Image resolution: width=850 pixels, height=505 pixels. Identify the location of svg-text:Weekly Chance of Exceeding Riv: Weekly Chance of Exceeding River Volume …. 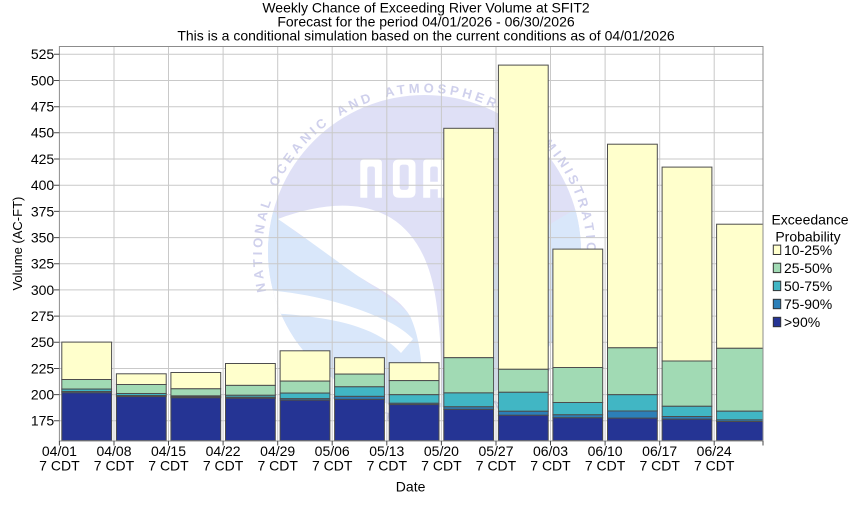
(426, 7).